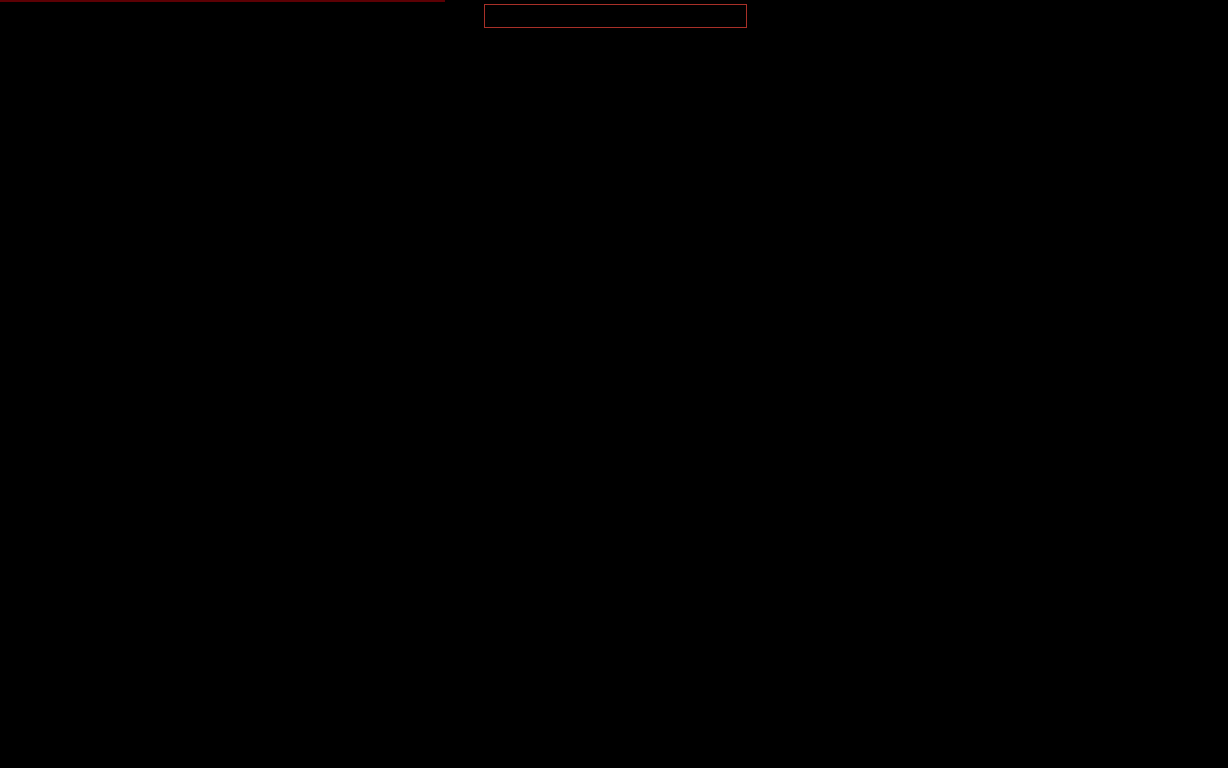 The width and height of the screenshot is (1228, 768). Describe the element at coordinates (42, 381) in the screenshot. I see `y-axis-label` at that location.